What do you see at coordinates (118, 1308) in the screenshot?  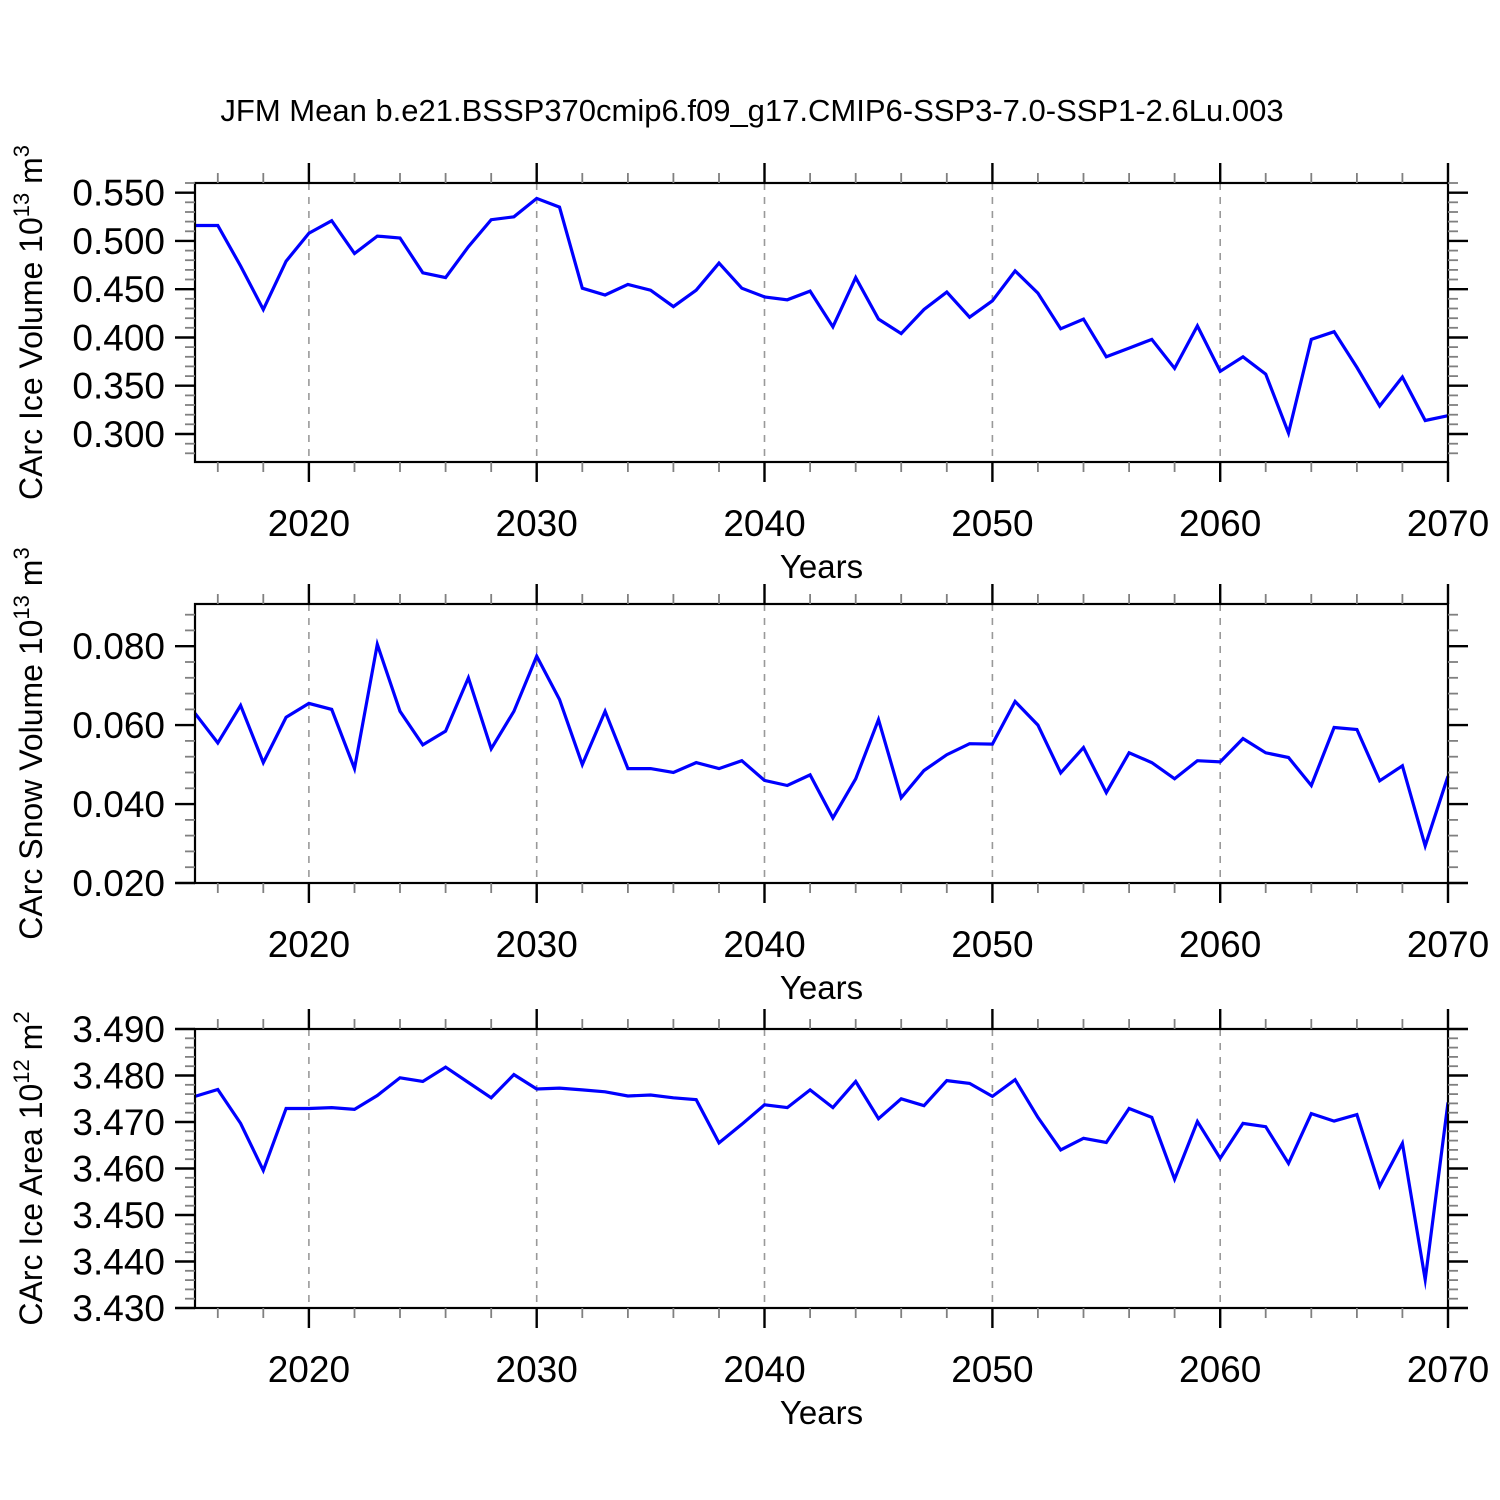 I see `y-tick-label: 3.430` at bounding box center [118, 1308].